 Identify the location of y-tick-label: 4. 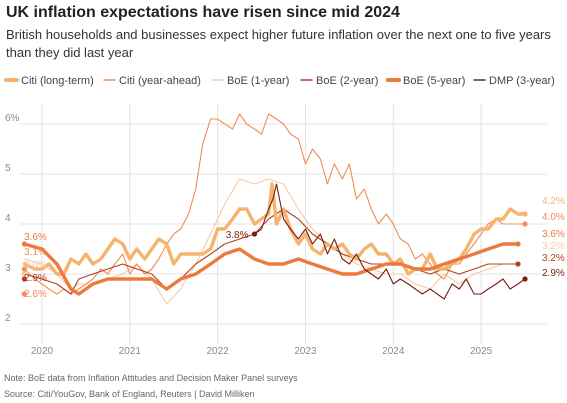
(8, 218).